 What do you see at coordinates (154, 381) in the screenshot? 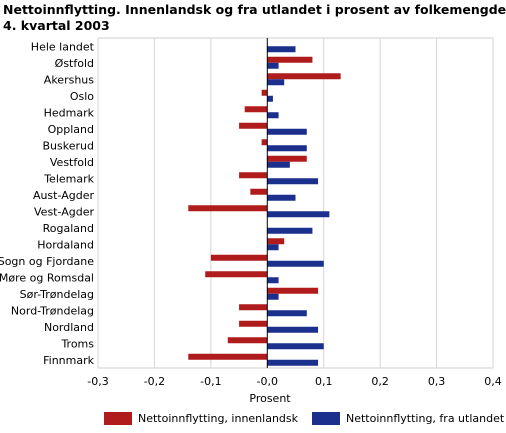
I see `x-tick-label-1: -0,2` at bounding box center [154, 381].